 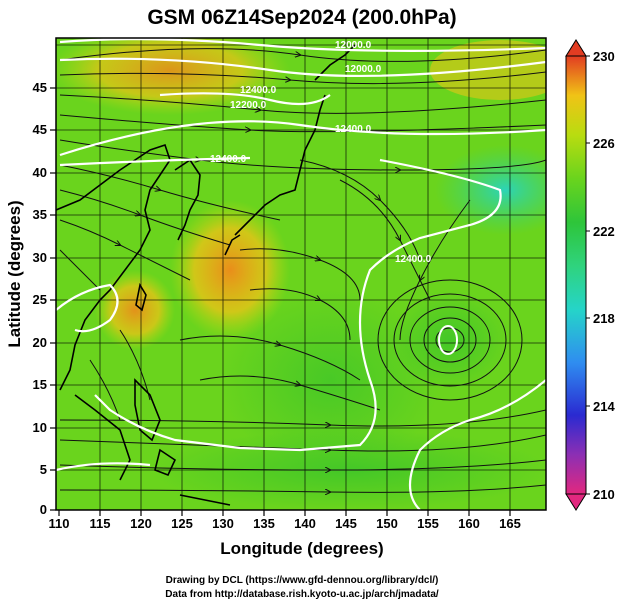 What do you see at coordinates (346, 523) in the screenshot?
I see `x-tick-label: 145` at bounding box center [346, 523].